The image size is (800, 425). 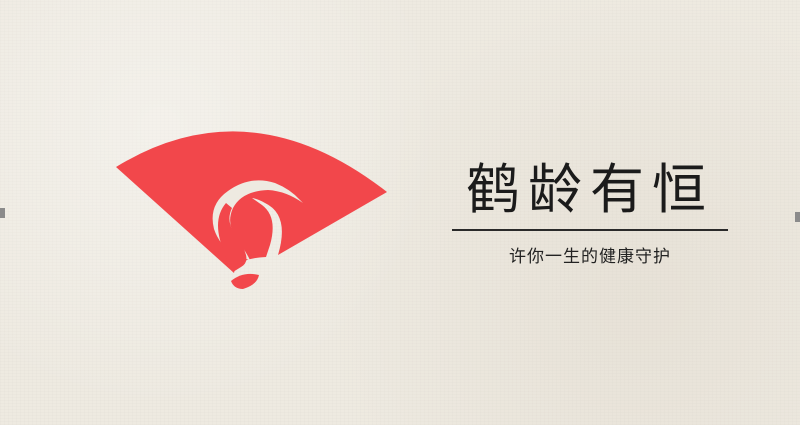 I want to click on brand-block: 鹤龄有恒 许你一生的健康守护, so click(x=590, y=215).